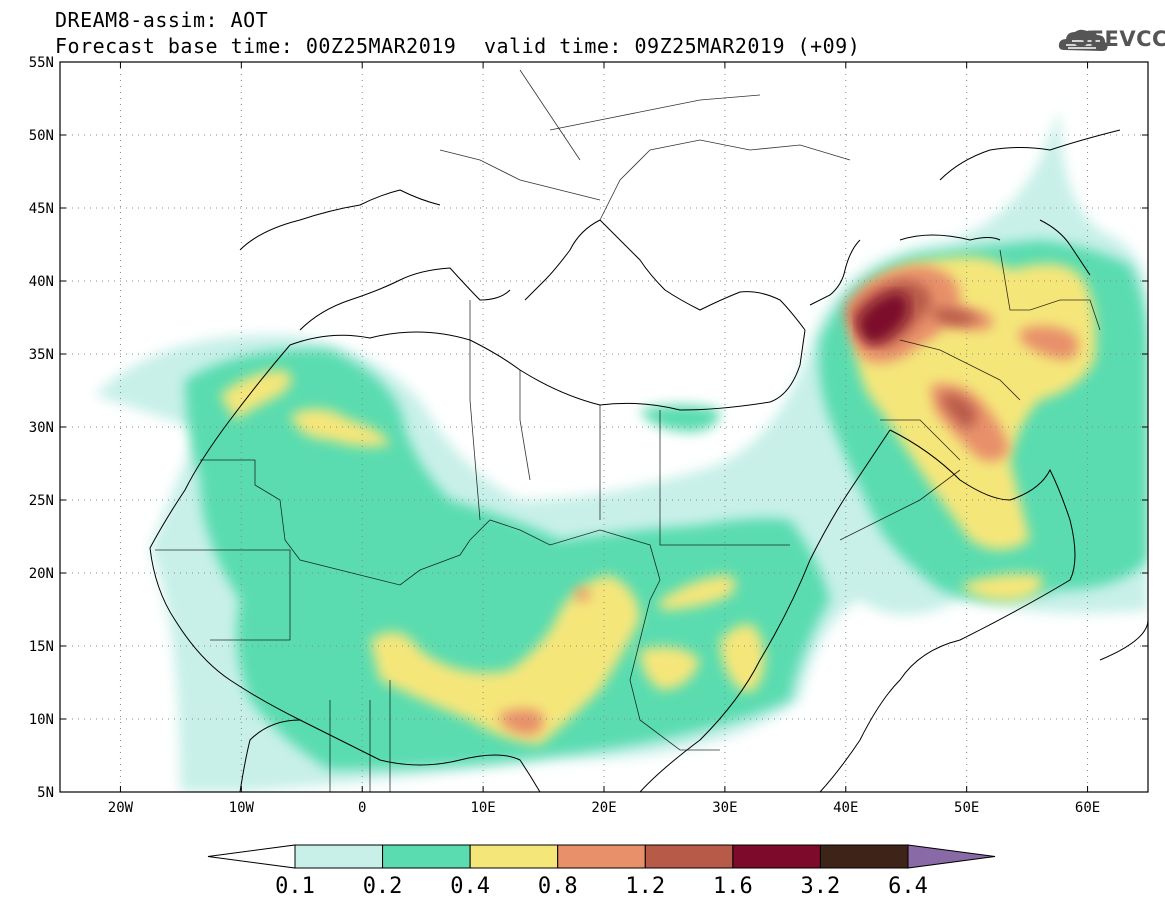 The height and width of the screenshot is (905, 1165). I want to click on lat-tick-label: 40N, so click(41, 282).